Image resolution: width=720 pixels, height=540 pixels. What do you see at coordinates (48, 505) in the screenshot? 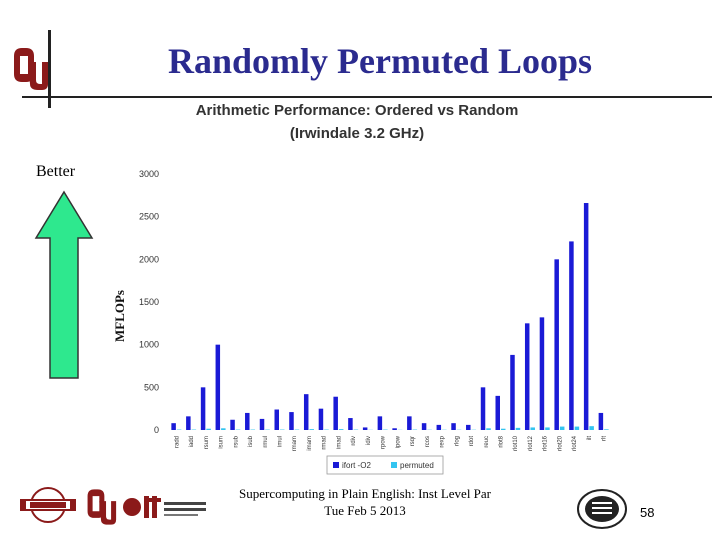
I see `oscer-logo-icon` at bounding box center [48, 505].